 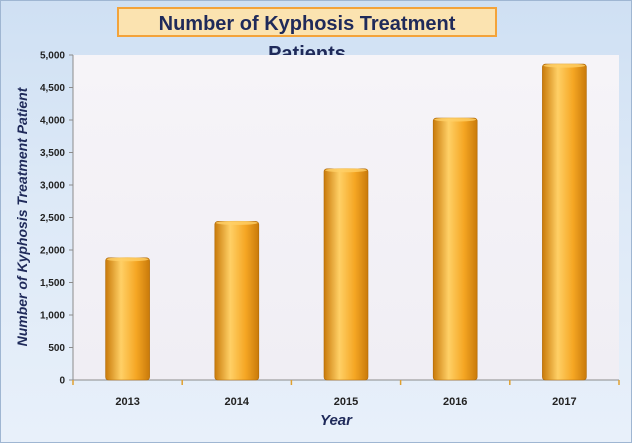 I want to click on bar-2015, so click(x=346, y=274).